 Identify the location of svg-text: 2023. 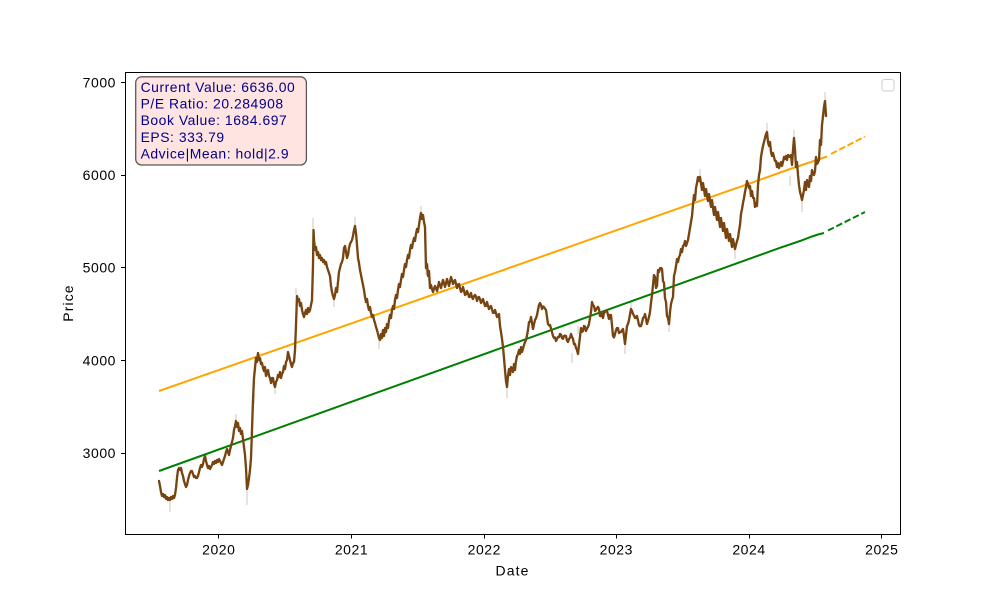
(616, 550).